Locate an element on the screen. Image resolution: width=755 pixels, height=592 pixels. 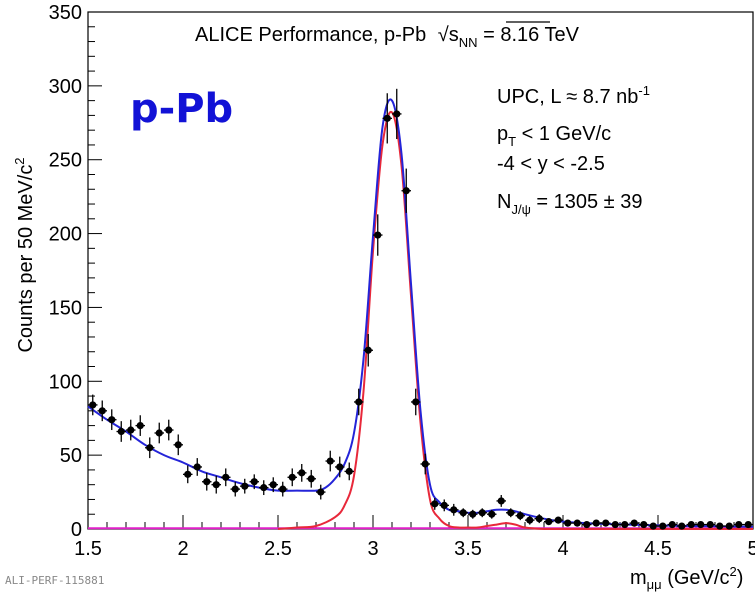
y-tick-label: 150 is located at coordinates (65, 308).